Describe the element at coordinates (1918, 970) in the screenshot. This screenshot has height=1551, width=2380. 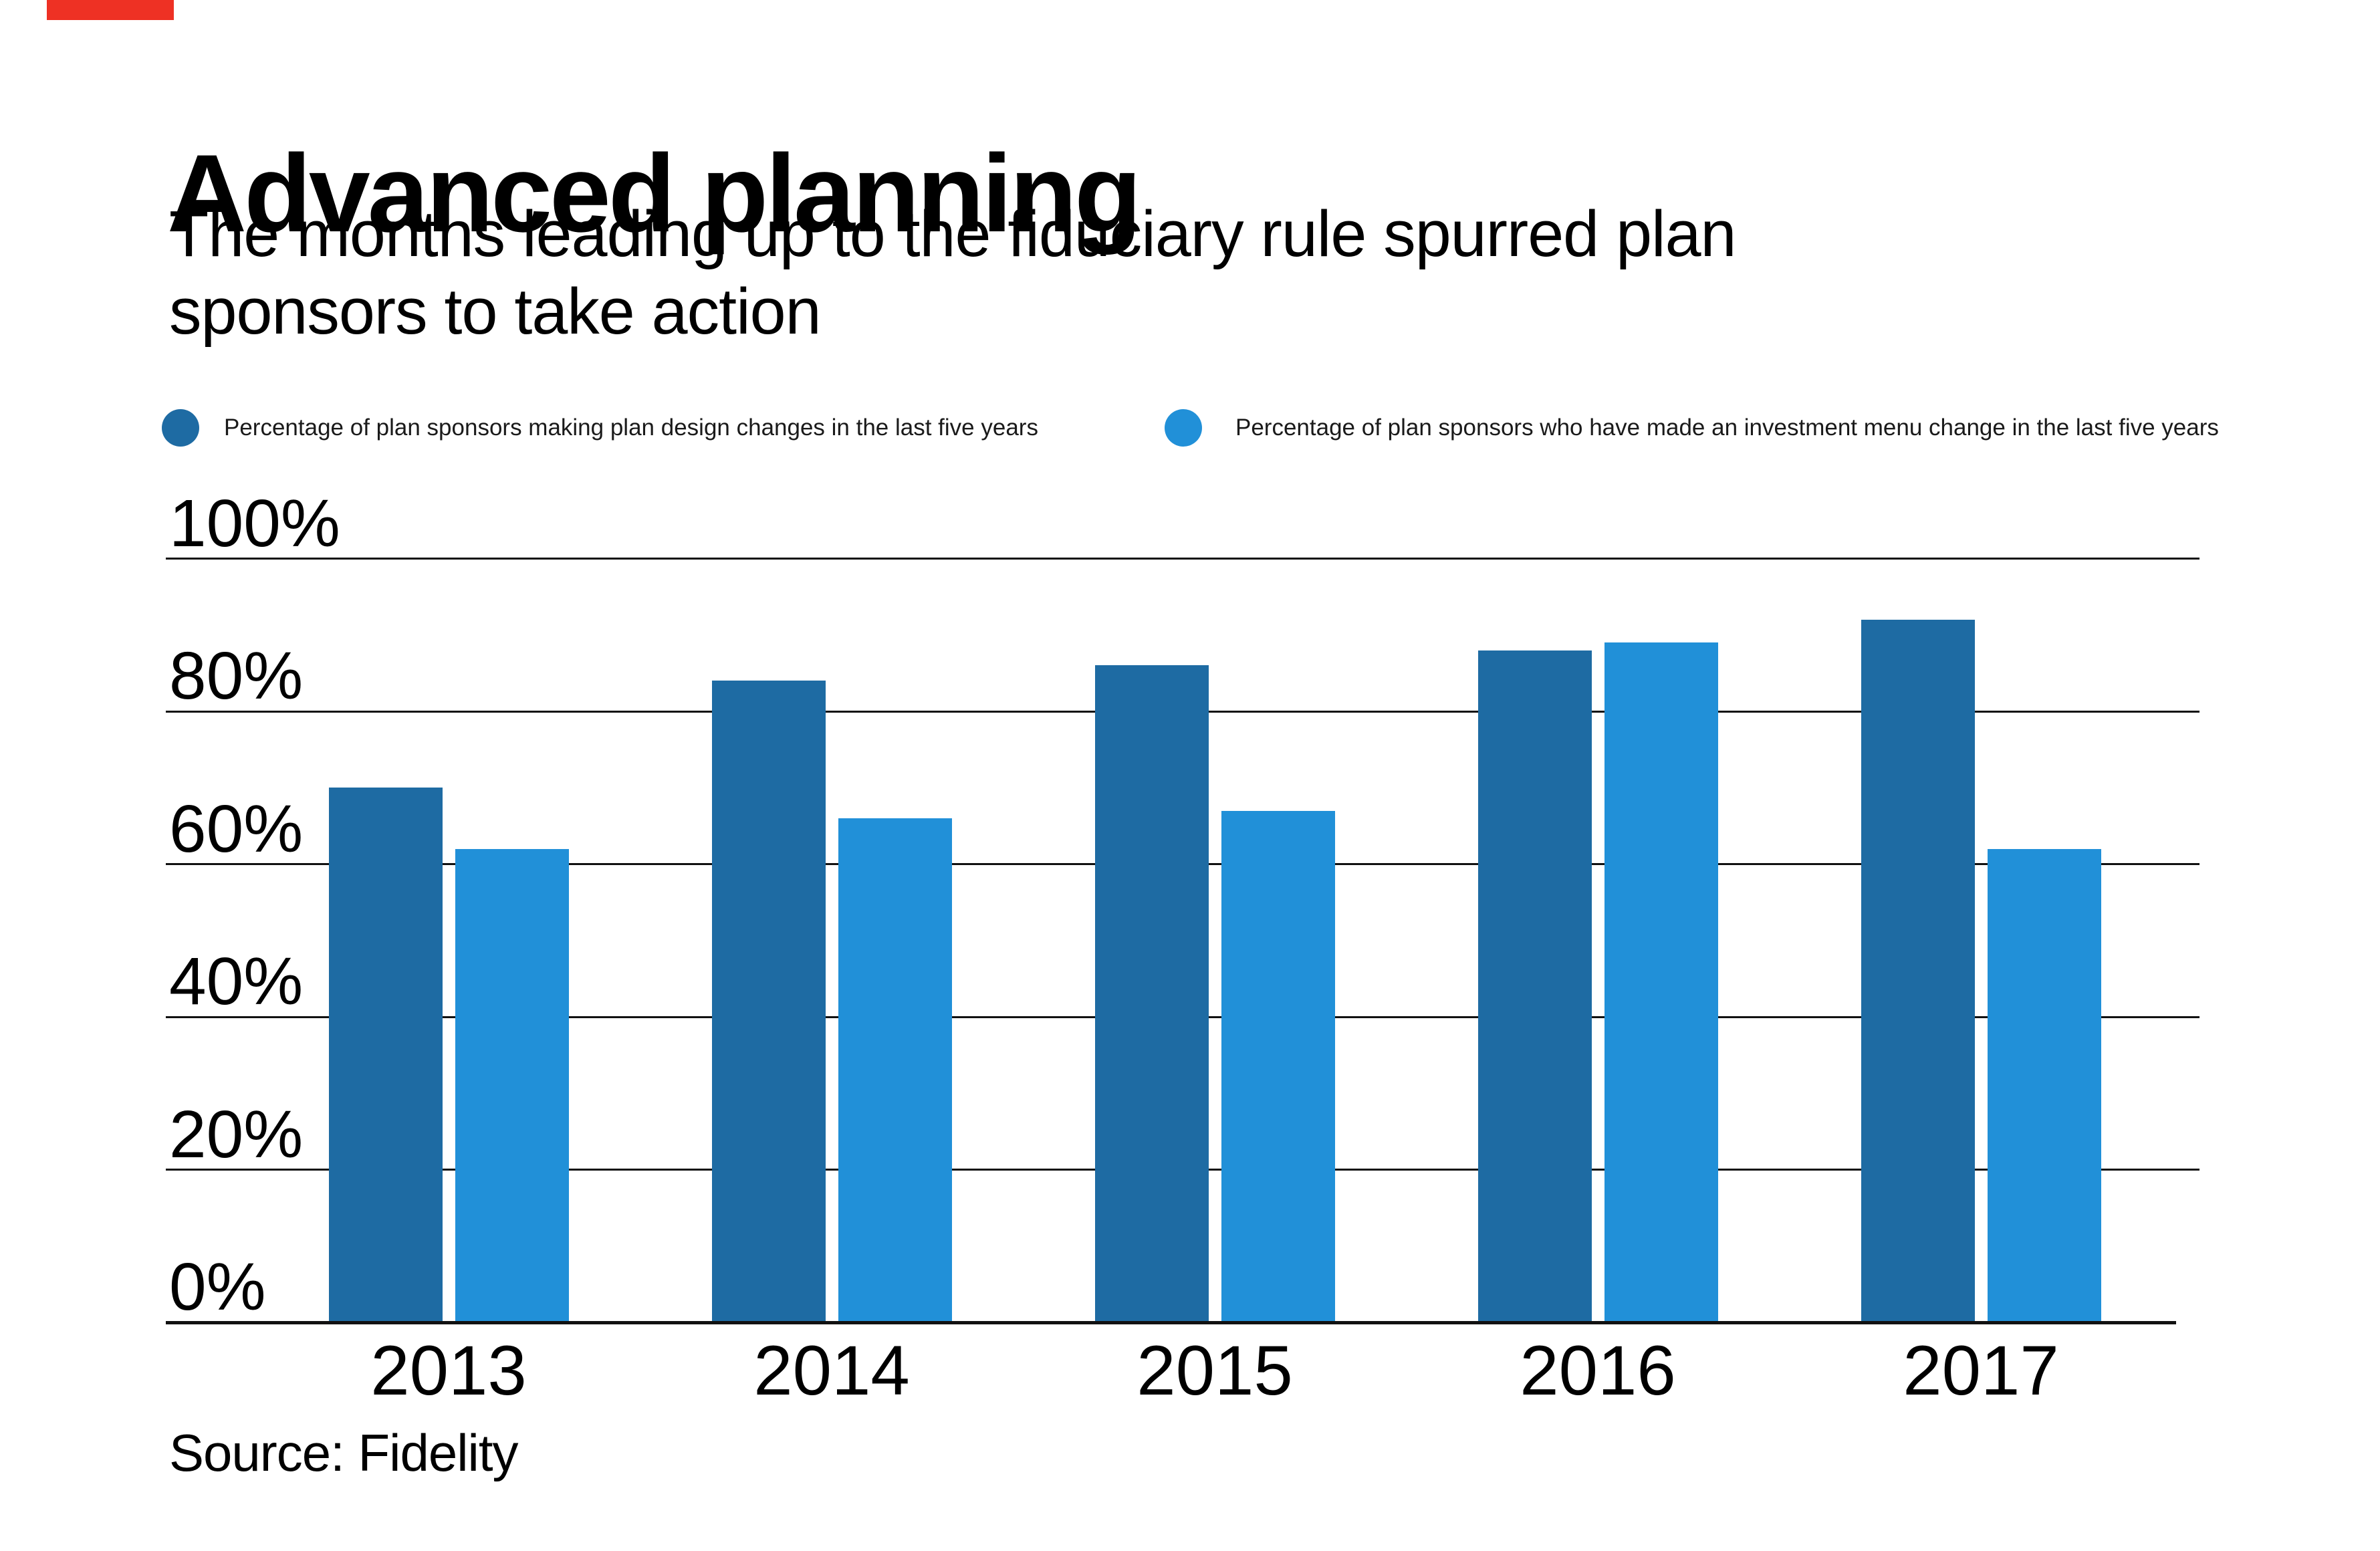
I see `bar-2017-plan-design` at that location.